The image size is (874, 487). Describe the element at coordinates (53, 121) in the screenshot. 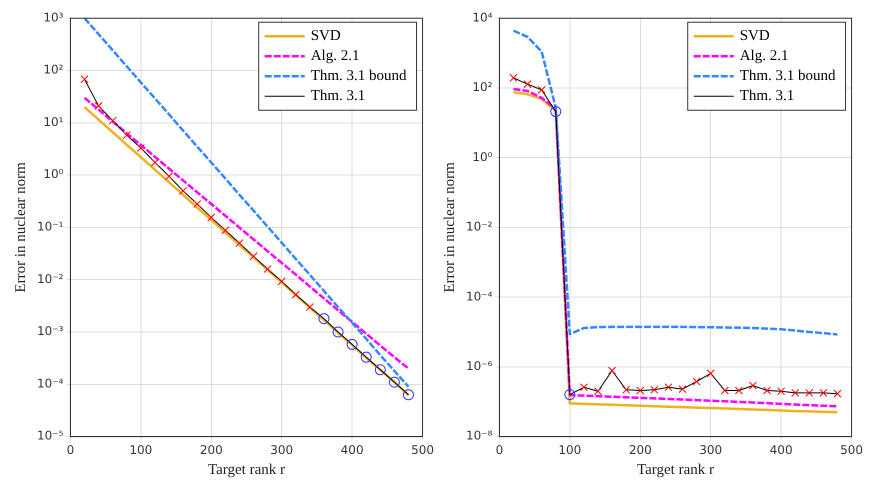

I see `y-tick-label: 10¹` at that location.